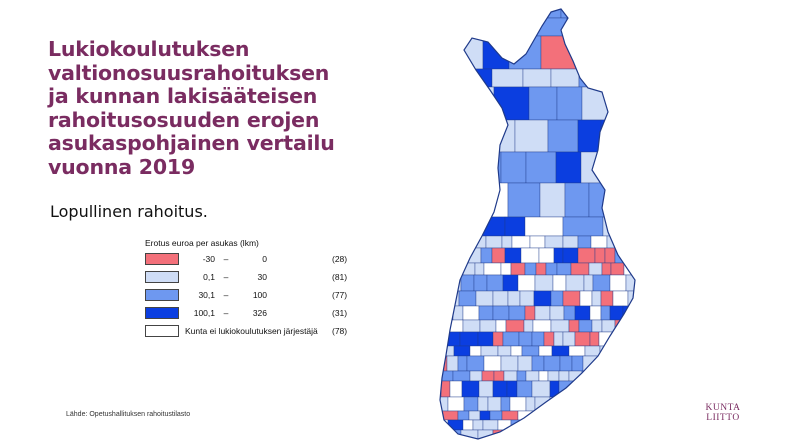 This screenshot has width=790, height=444. I want to click on legend-dash: –, so click(226, 295).